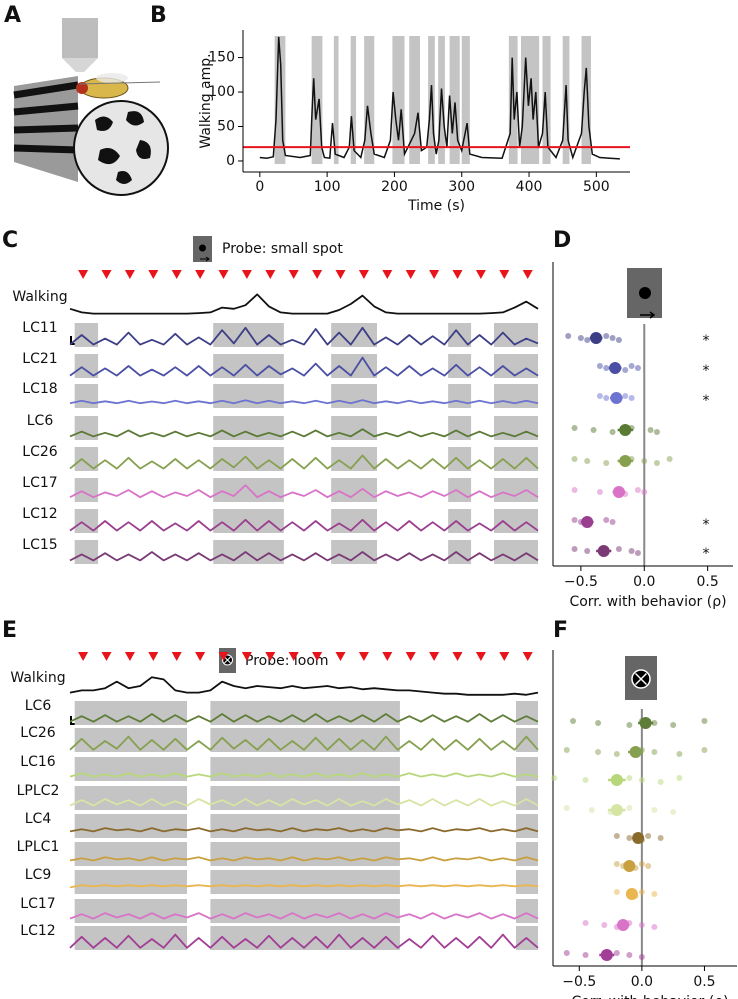 This screenshot has width=738, height=999. Describe the element at coordinates (80, 65) in the screenshot. I see `objective-tip` at that location.